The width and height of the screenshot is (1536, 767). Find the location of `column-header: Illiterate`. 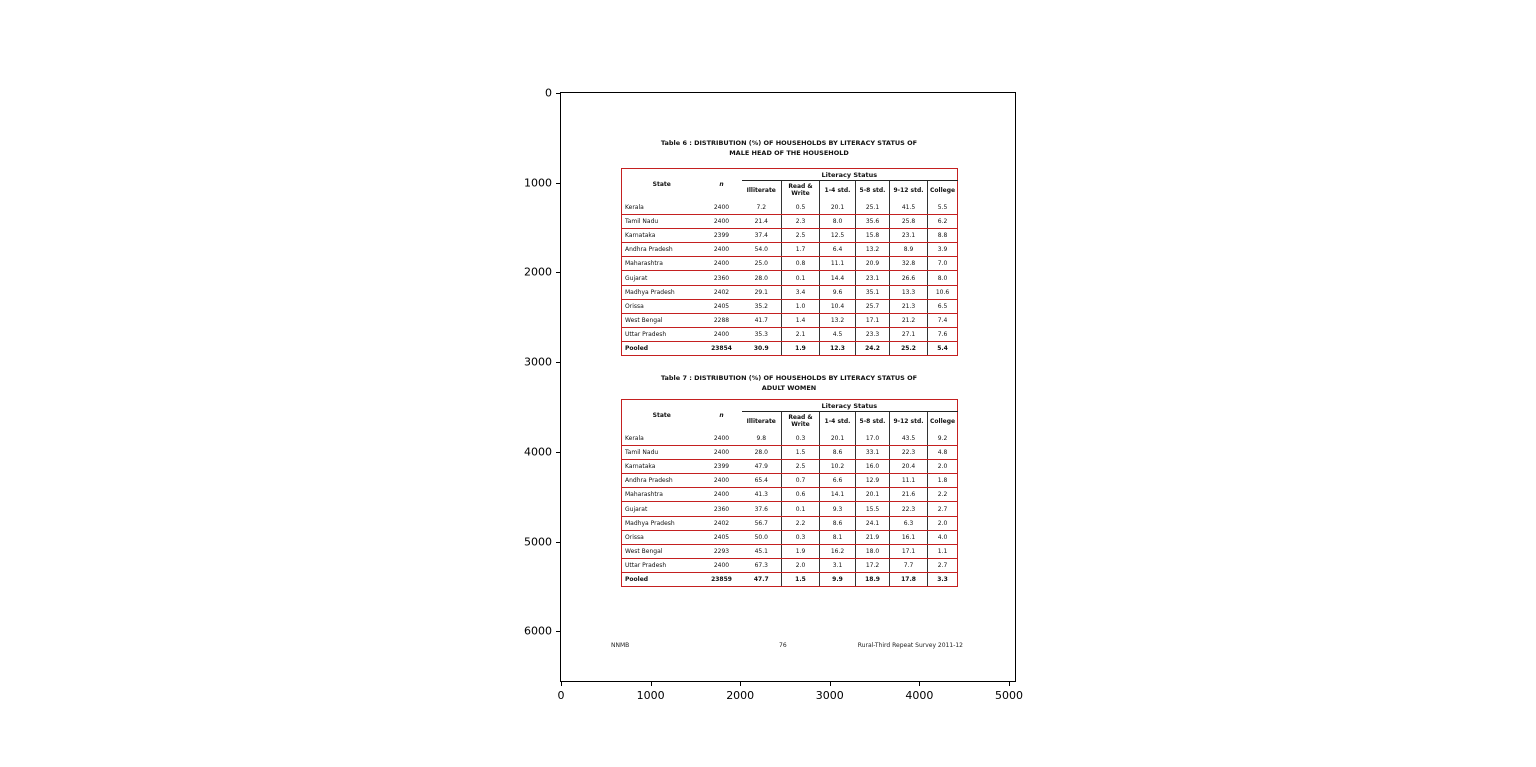

column-header: Illiterate is located at coordinates (761, 190).